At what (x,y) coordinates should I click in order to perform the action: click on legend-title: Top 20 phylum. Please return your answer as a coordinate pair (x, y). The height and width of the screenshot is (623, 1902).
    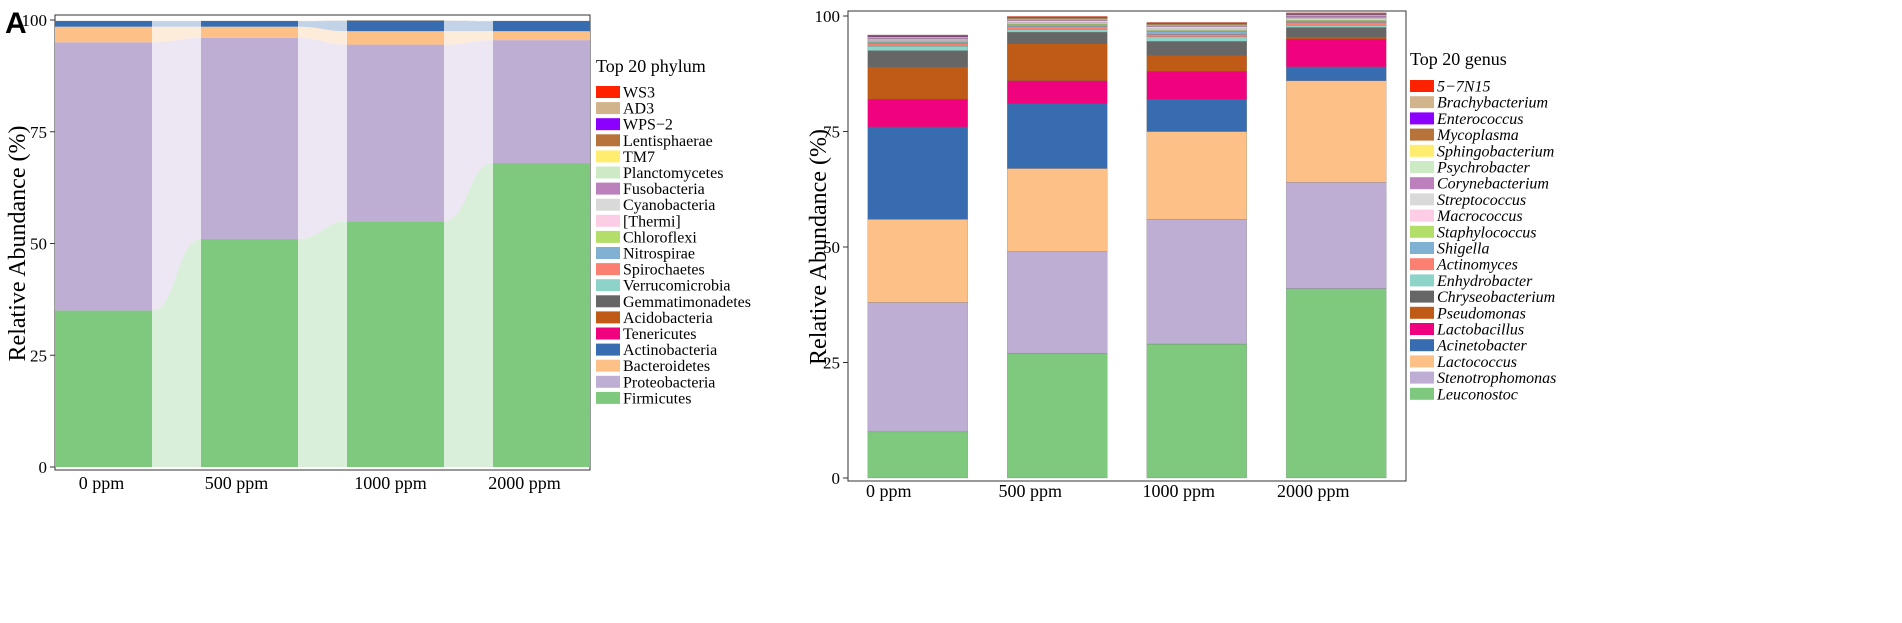
    Looking at the image, I should click on (651, 66).